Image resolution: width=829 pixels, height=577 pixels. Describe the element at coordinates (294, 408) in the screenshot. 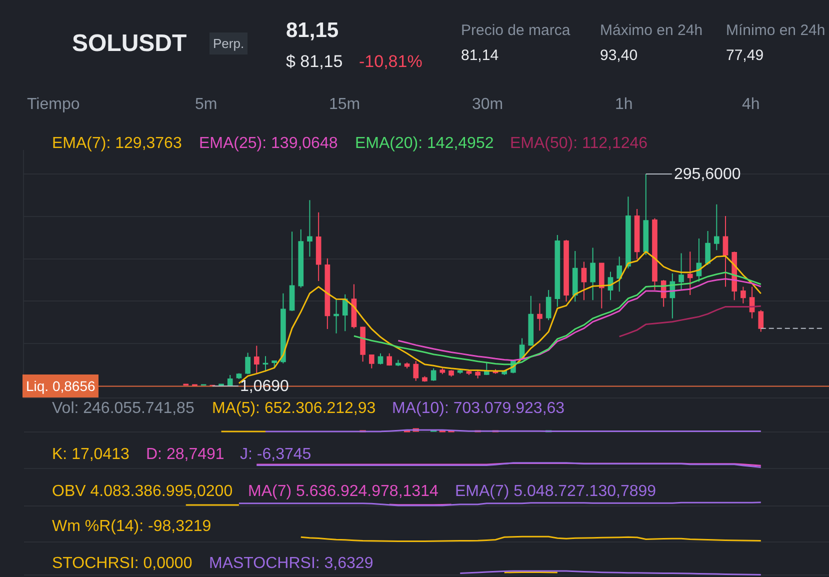

I see `series-label: MA(5): 652.306.212,93` at that location.